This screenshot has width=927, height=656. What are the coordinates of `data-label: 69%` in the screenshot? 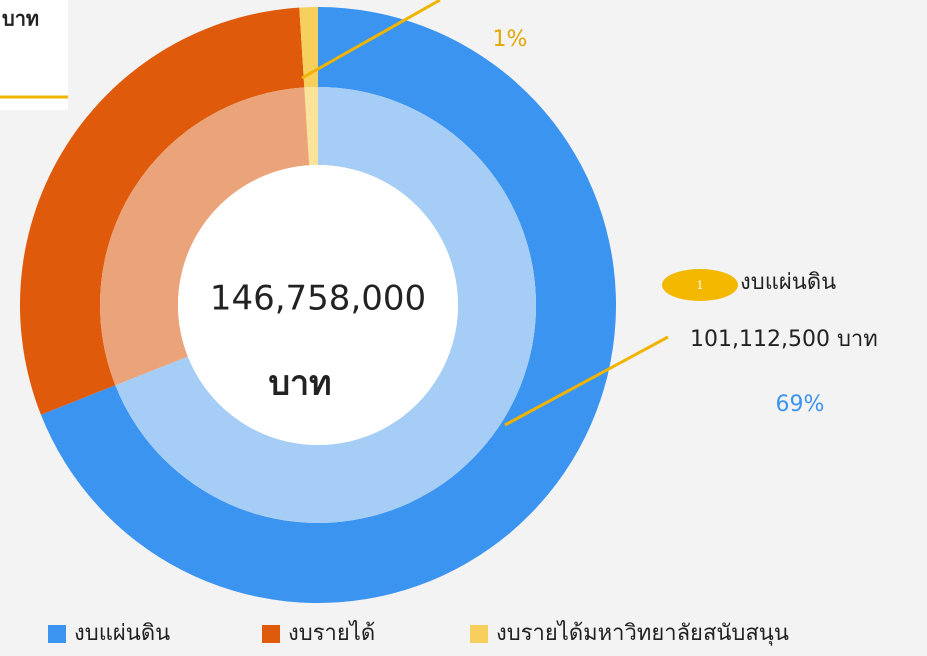 It's located at (800, 404).